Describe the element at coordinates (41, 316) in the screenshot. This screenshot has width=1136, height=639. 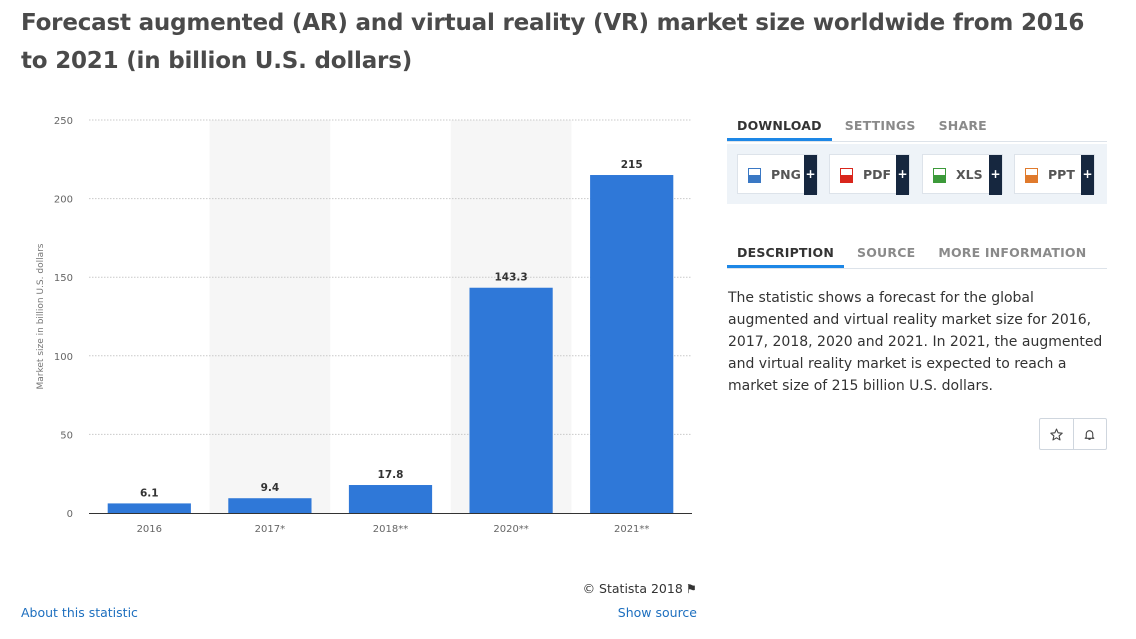
I see `y-axis-label: Market size in billion U.S. dollars` at that location.